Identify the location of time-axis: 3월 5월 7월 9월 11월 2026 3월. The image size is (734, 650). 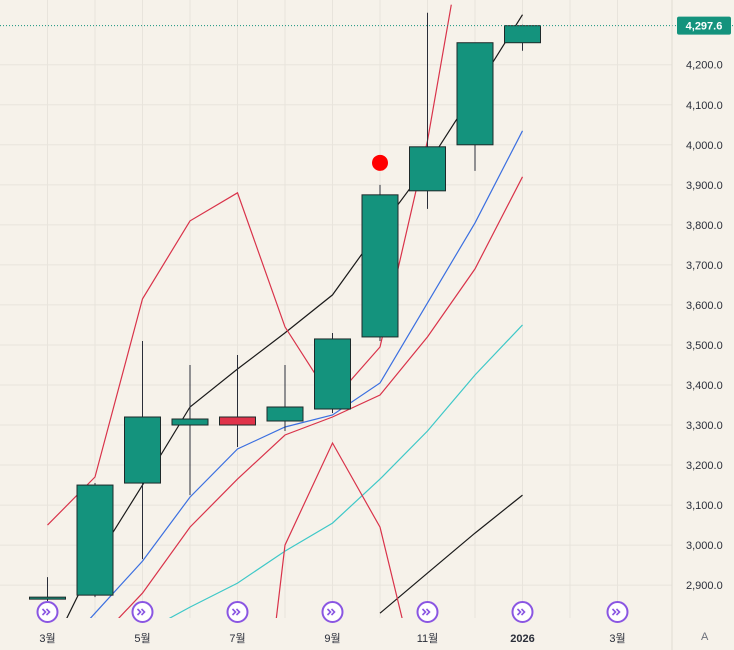
(332, 623).